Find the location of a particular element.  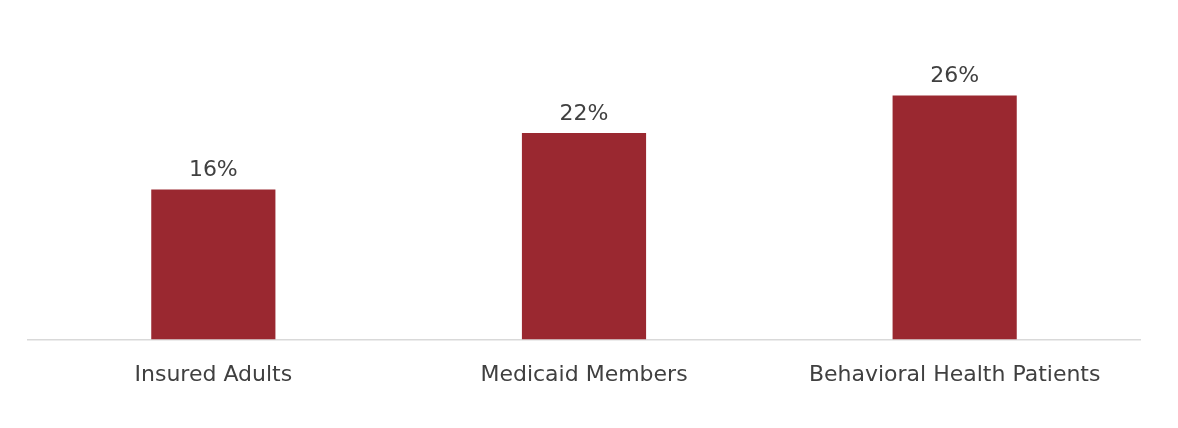

data-label: 22% is located at coordinates (584, 112).